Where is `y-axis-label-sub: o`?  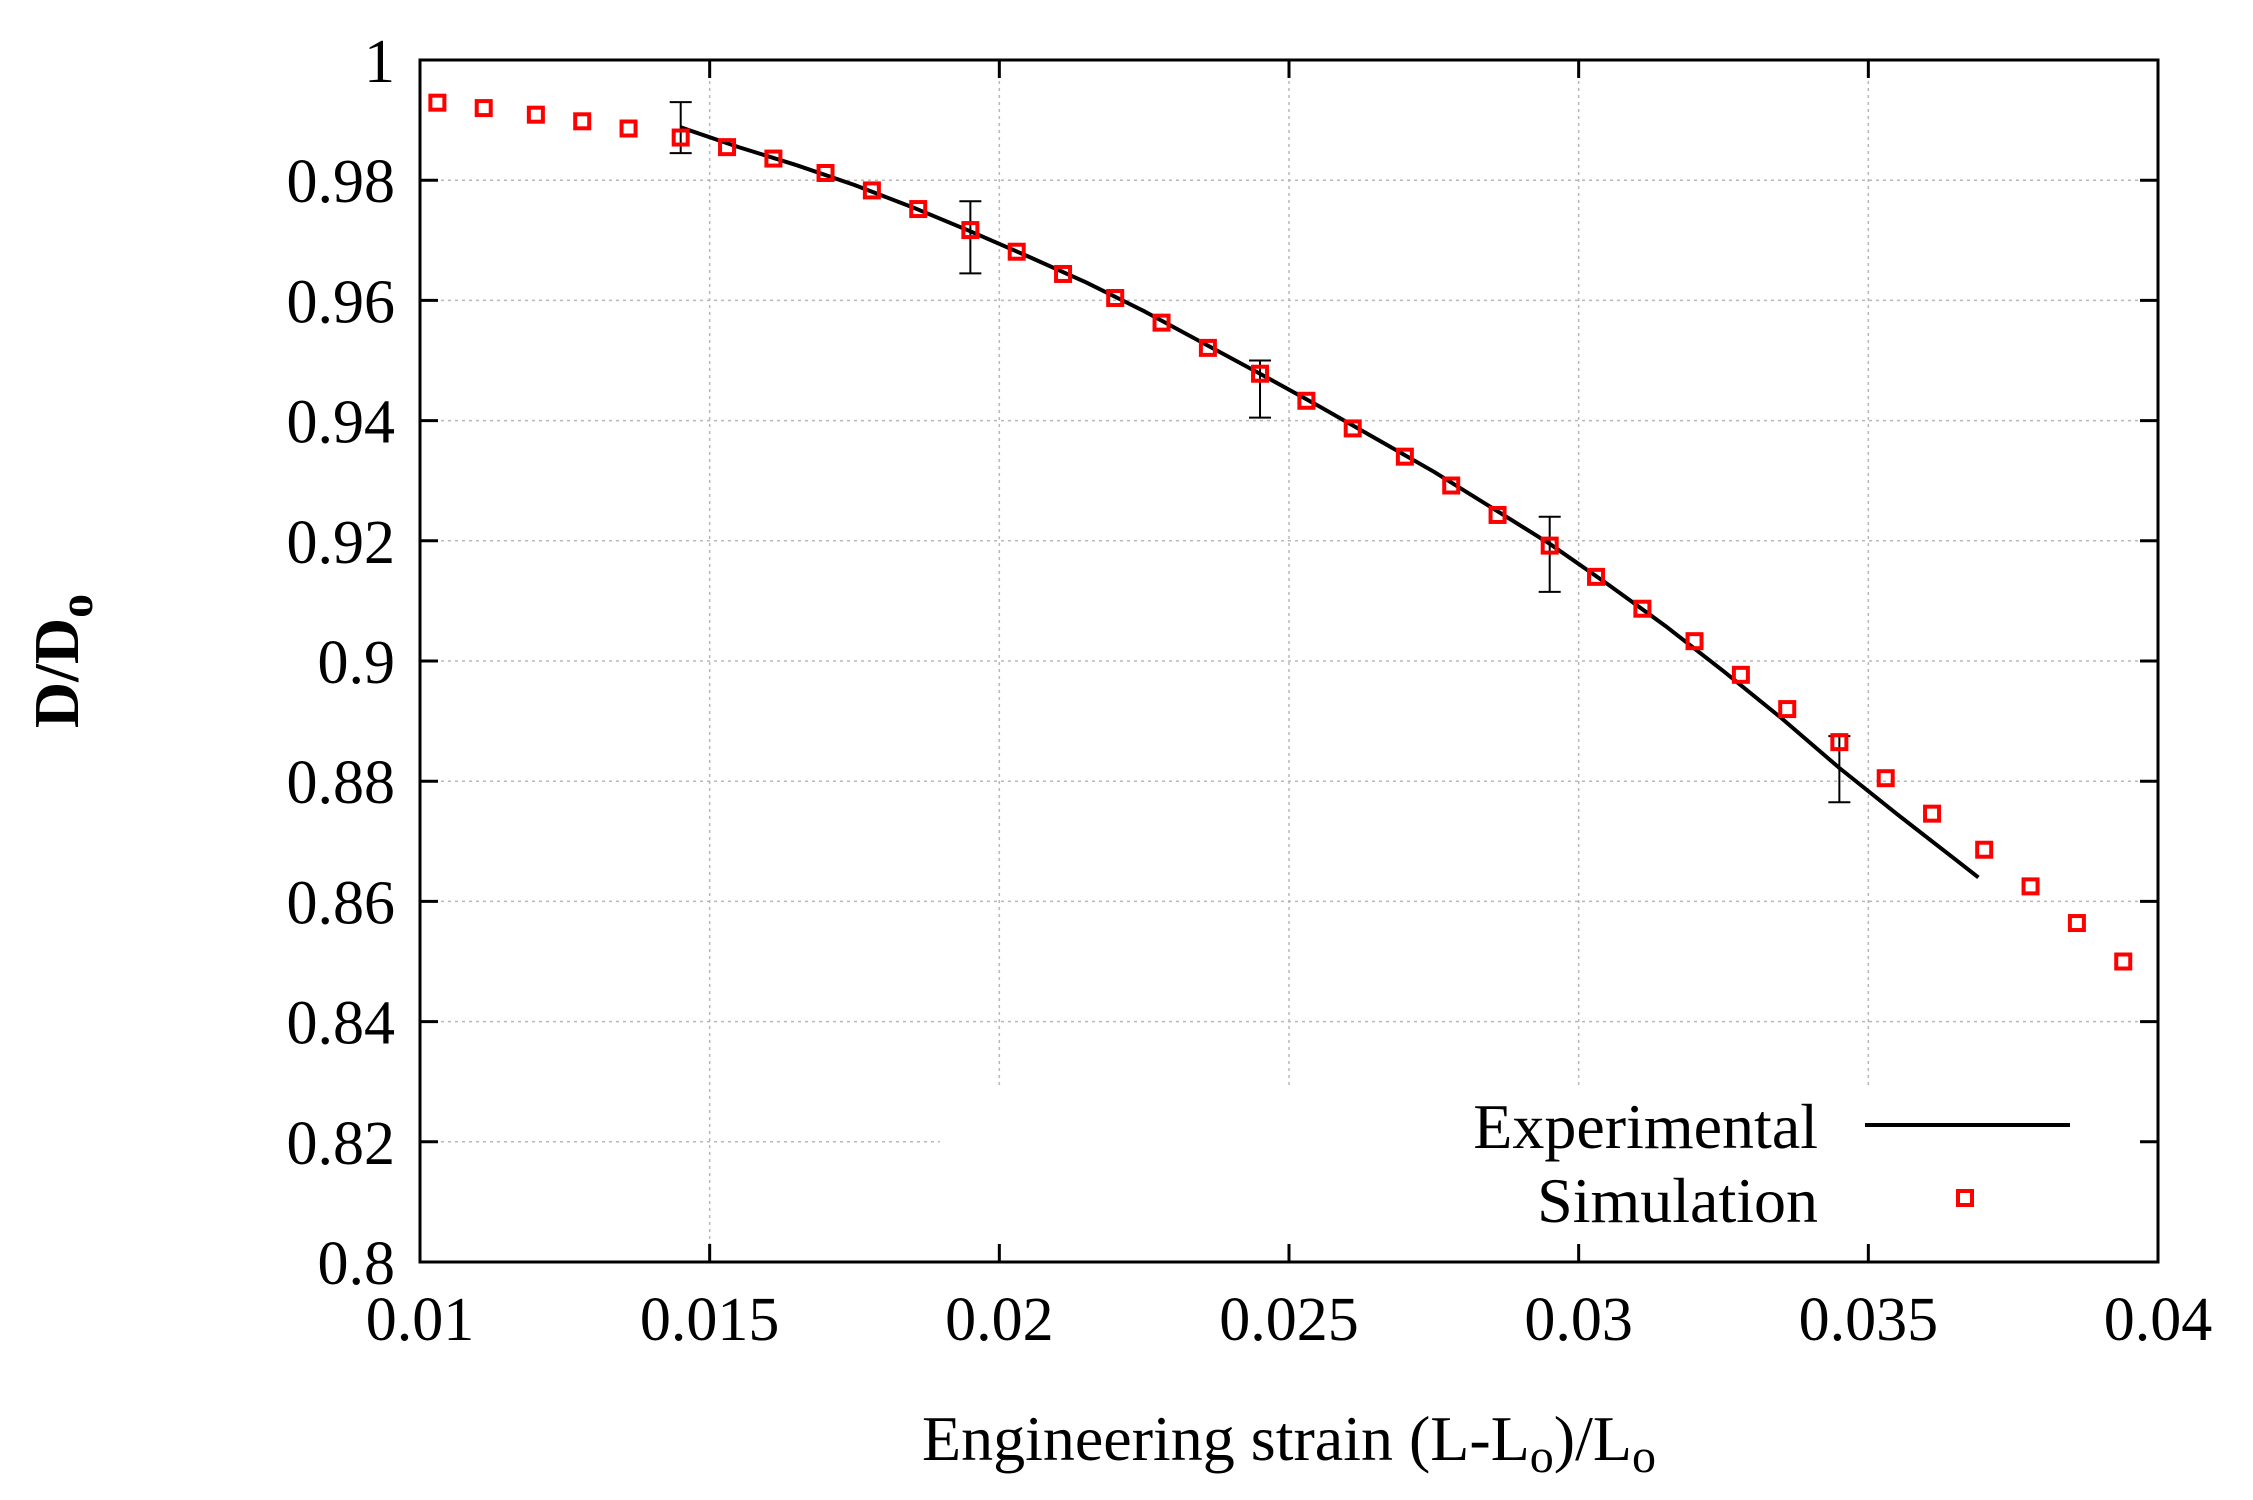 y-axis-label-sub: o is located at coordinates (76, 606).